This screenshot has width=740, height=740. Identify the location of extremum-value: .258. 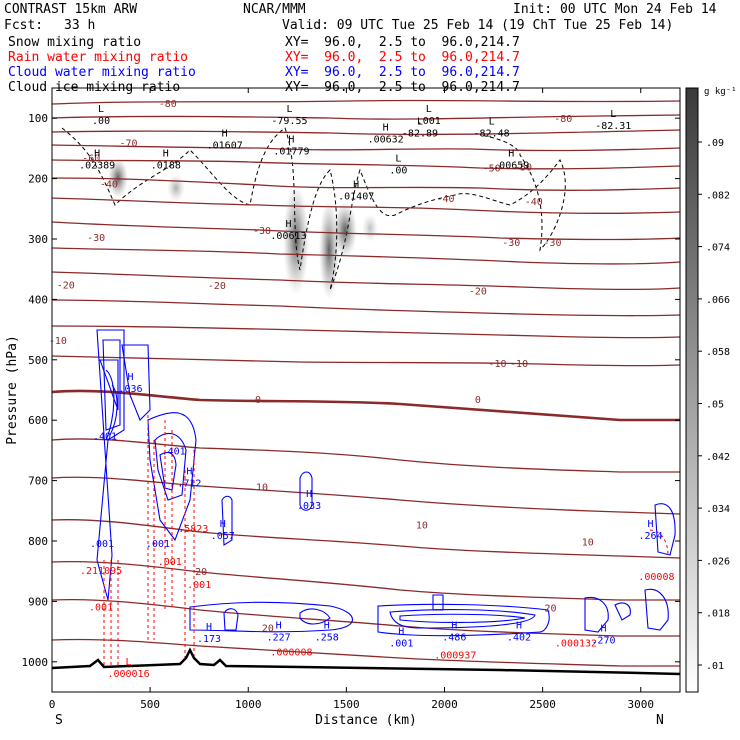
(327, 638).